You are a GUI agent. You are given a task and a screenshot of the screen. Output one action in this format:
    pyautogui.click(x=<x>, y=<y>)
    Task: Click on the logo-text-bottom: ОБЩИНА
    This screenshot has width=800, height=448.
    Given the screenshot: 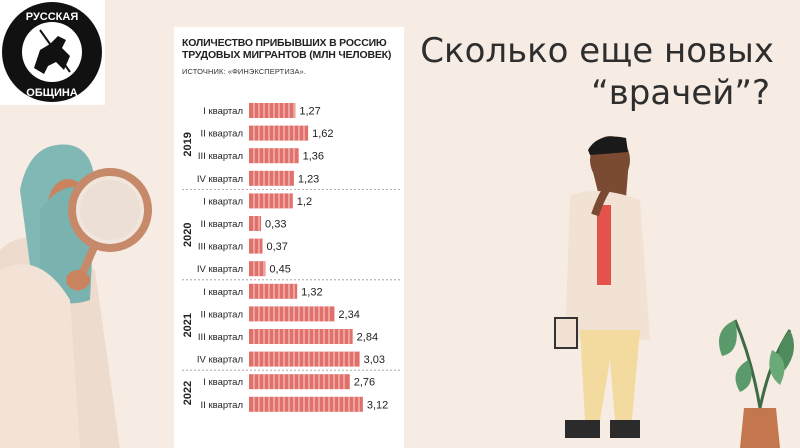 What is the action you would take?
    pyautogui.click(x=52, y=93)
    